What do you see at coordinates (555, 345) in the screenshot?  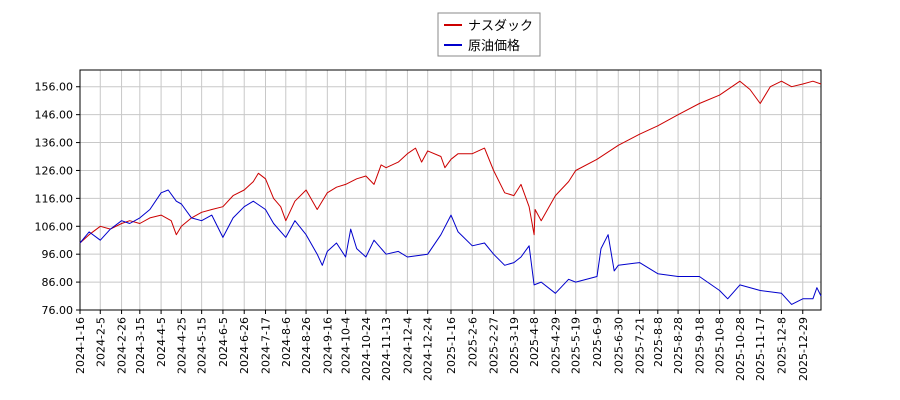 I see `x-tick-label: 2025-4-29` at bounding box center [555, 345].